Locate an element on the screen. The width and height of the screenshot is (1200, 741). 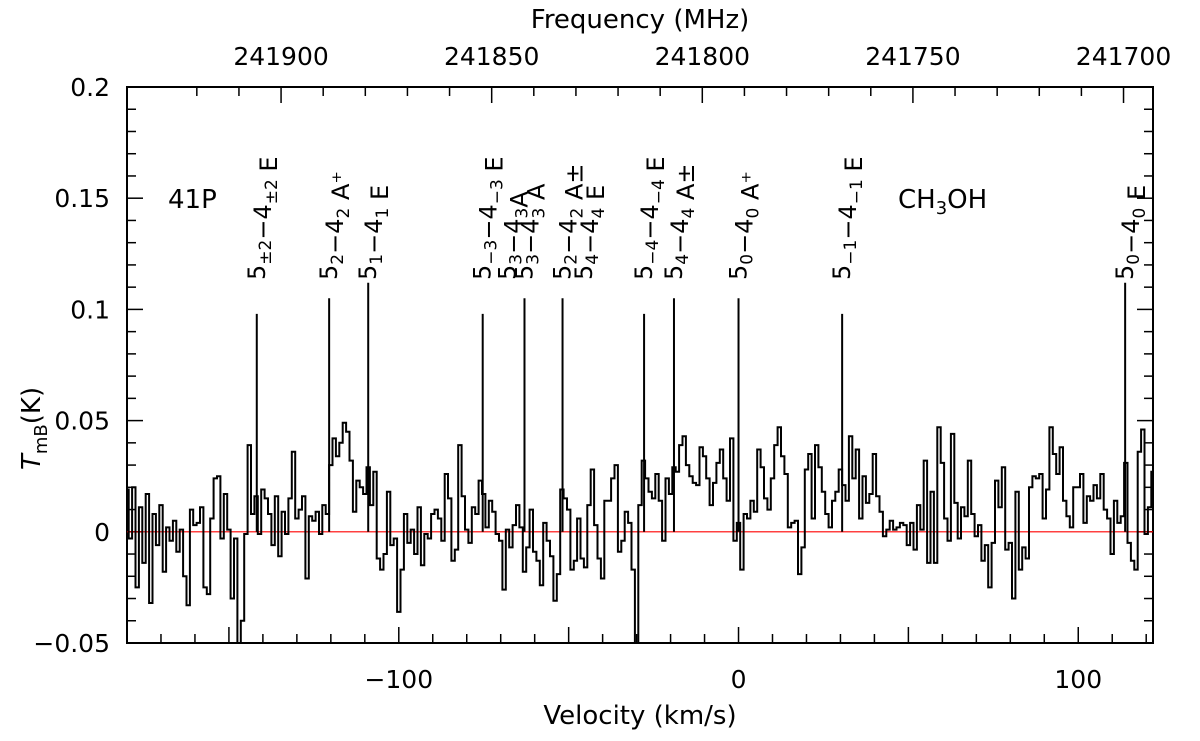
x-tick-label: 0 is located at coordinates (739, 679).